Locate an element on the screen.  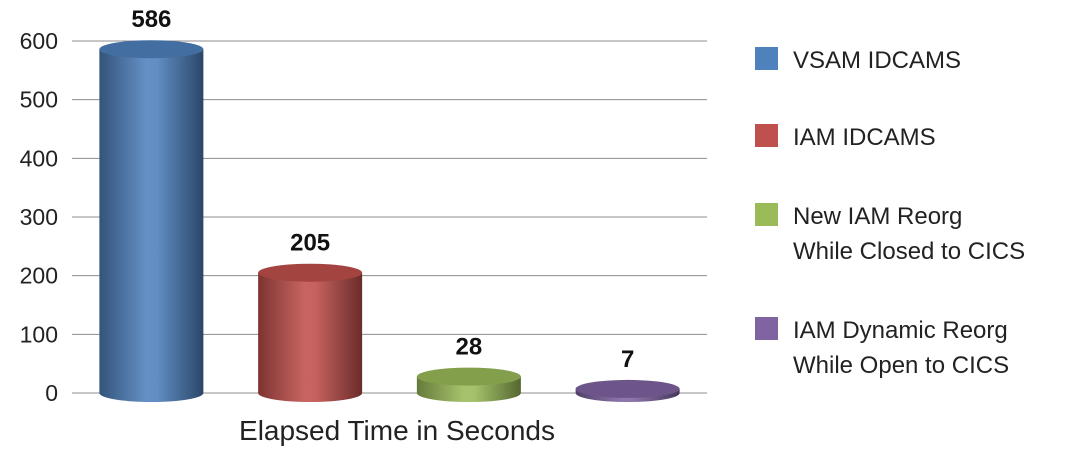
legend-item: IAM Dynamic Reorg While Open to CICS is located at coordinates (882, 348).